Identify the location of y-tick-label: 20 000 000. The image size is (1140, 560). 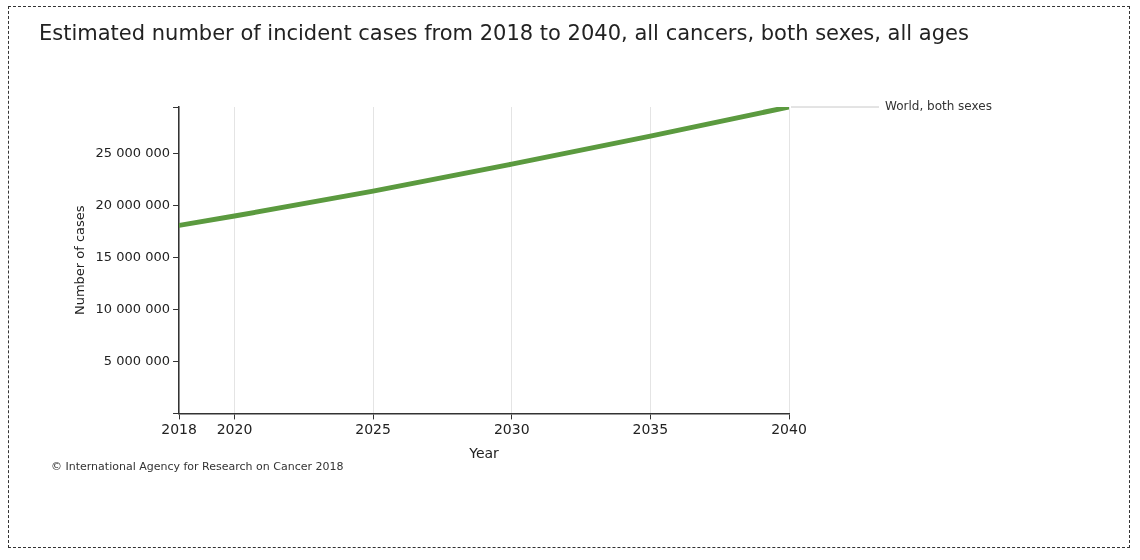
(133, 205).